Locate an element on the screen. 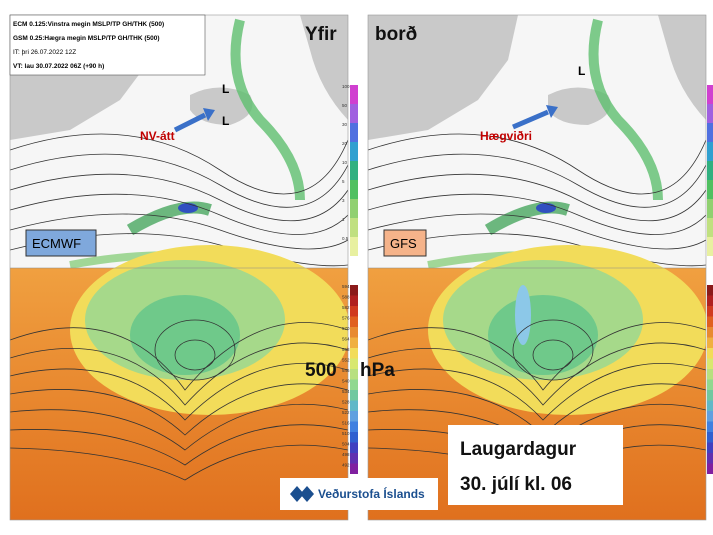  colorbar-label: 510 is located at coordinates (346, 433).